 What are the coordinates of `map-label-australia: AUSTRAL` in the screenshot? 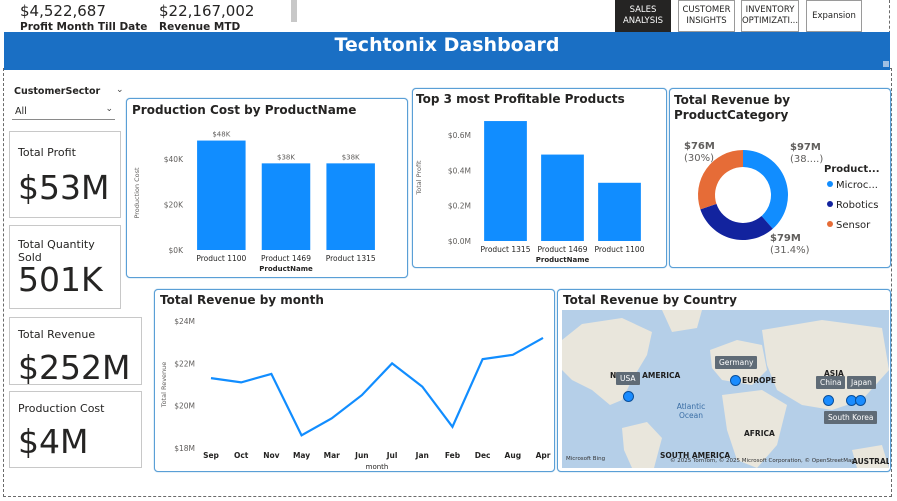 It's located at (870, 461).